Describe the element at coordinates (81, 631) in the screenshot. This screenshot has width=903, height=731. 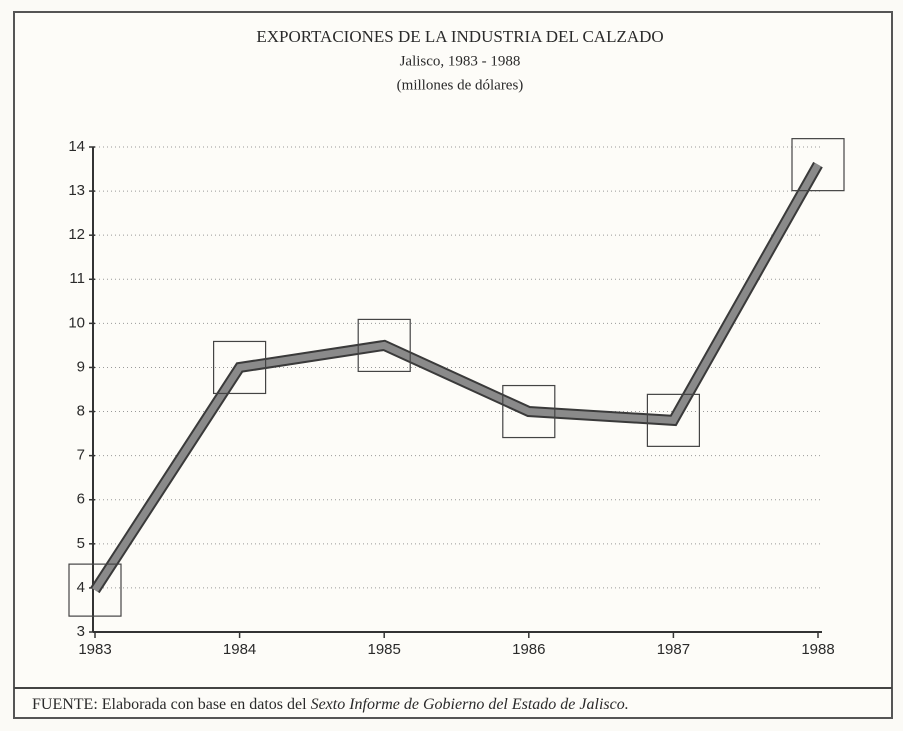
I see `y-tick-label: 3` at that location.